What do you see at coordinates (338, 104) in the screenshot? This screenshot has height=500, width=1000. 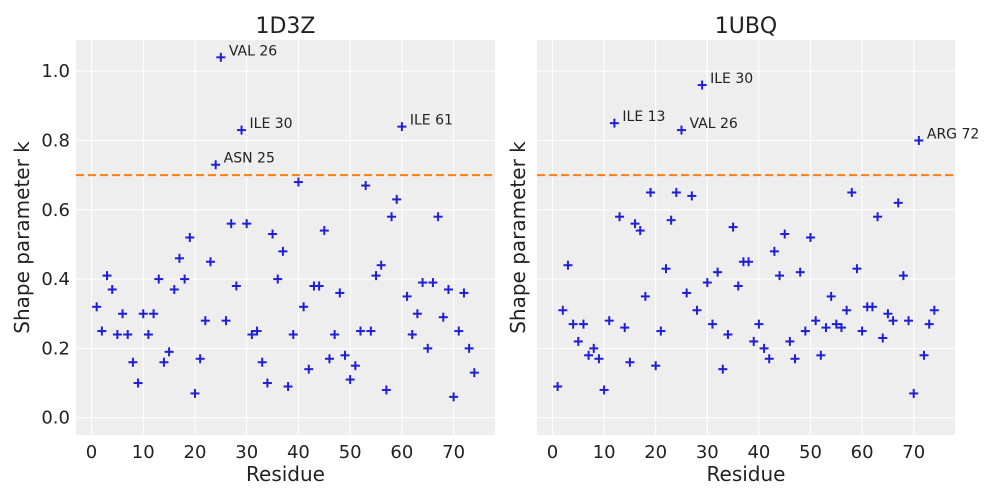 I see `annotations: VAL 26 ILE 30 ILE 61 ASN 25` at bounding box center [338, 104].